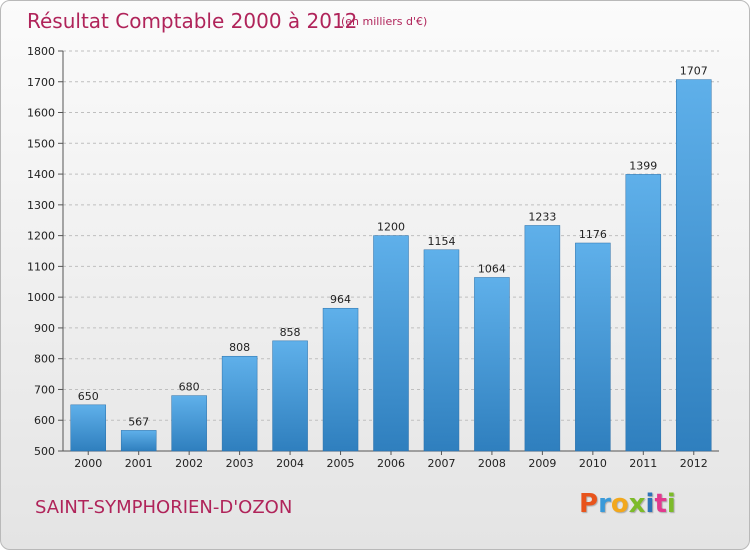  I want to click on chart-title: Résultat Comptable 2000 à 2012, so click(192, 21).